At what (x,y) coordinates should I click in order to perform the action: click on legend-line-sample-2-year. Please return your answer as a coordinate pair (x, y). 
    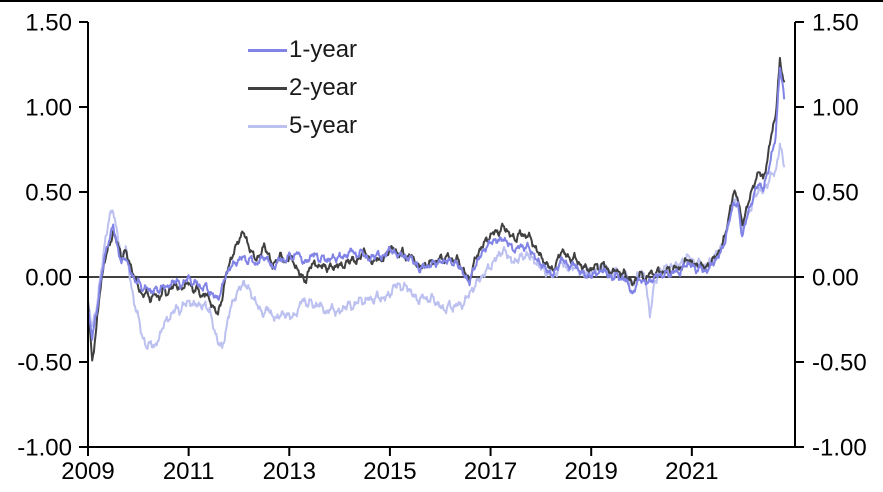
    Looking at the image, I should click on (267, 88).